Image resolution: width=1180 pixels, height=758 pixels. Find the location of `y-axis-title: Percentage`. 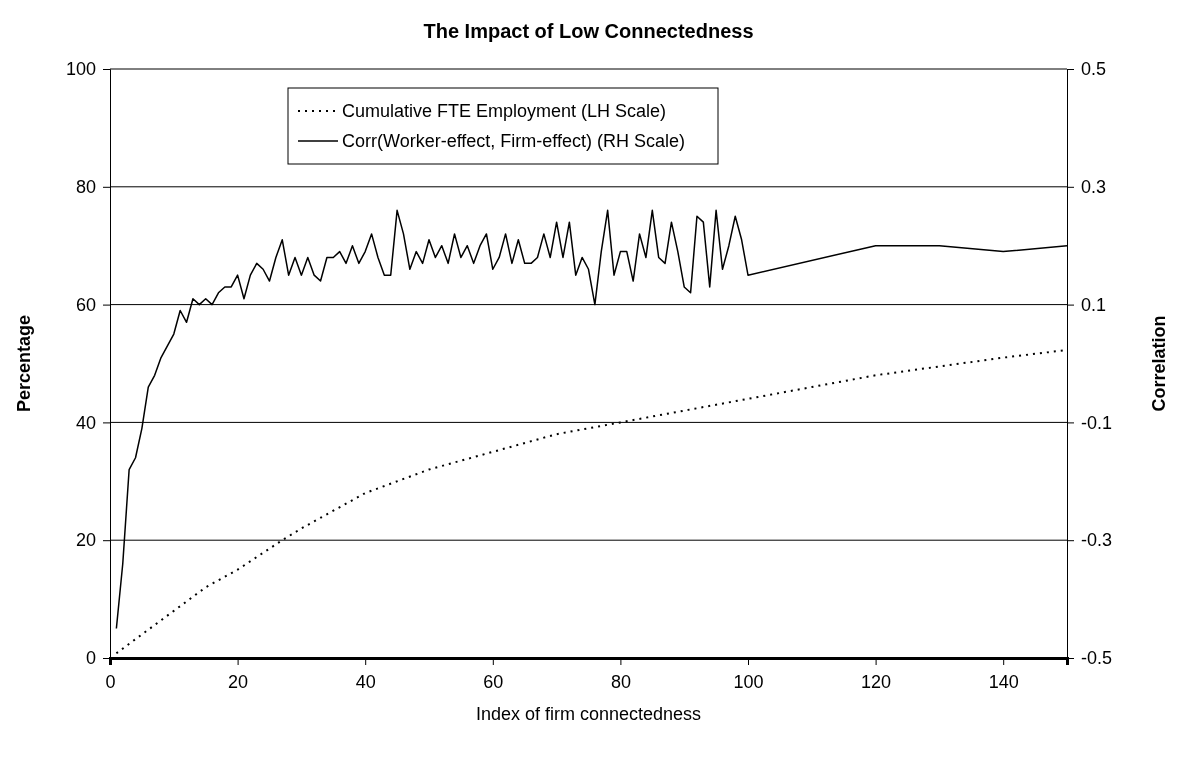

y-axis-title: Percentage is located at coordinates (24, 363).